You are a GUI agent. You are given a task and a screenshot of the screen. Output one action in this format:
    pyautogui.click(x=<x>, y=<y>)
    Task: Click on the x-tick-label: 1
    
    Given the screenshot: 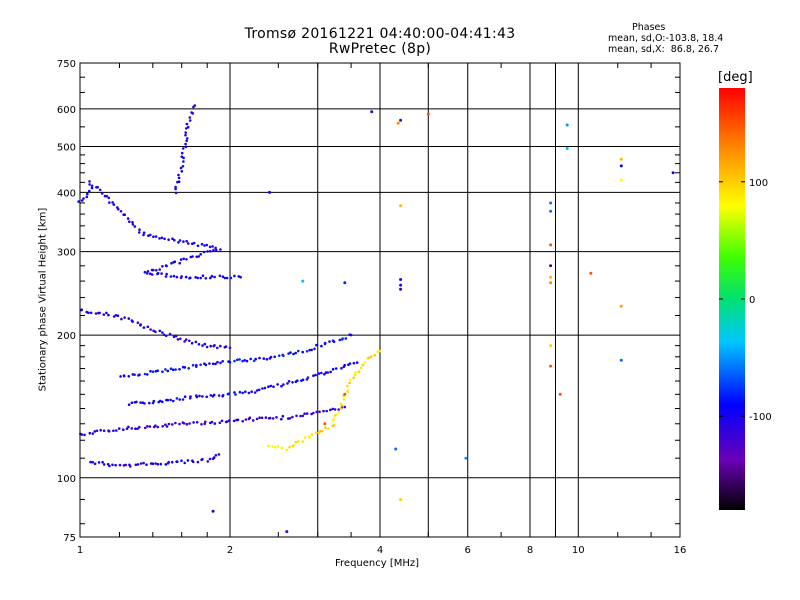 What is the action you would take?
    pyautogui.click(x=80, y=550)
    